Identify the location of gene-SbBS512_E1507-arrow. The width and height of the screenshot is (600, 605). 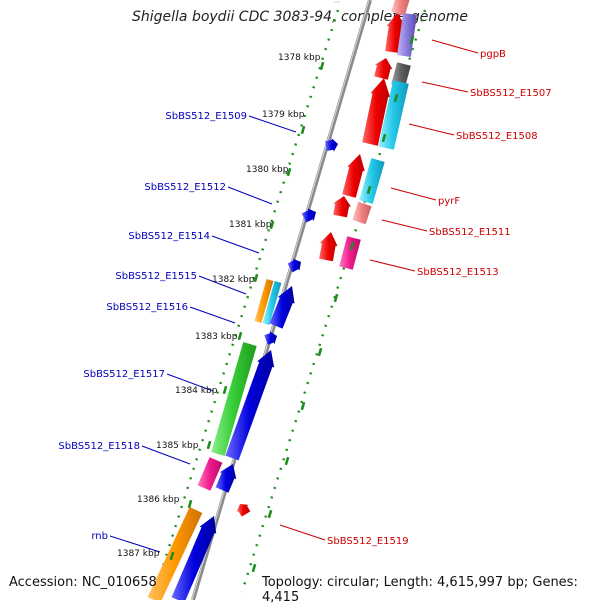
(376, 112).